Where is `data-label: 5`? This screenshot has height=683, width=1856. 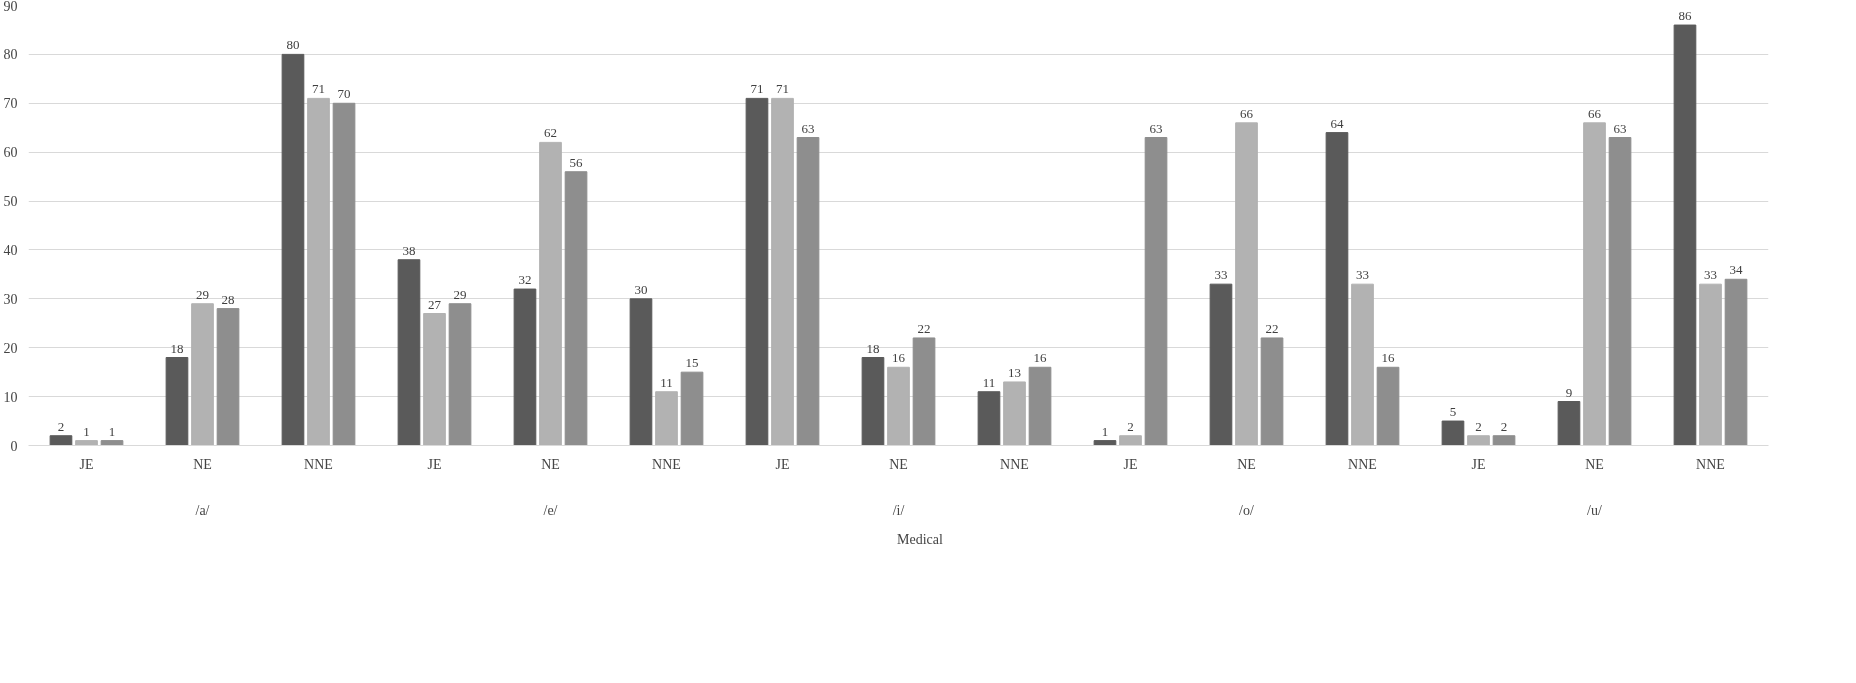 data-label: 5 is located at coordinates (1453, 412).